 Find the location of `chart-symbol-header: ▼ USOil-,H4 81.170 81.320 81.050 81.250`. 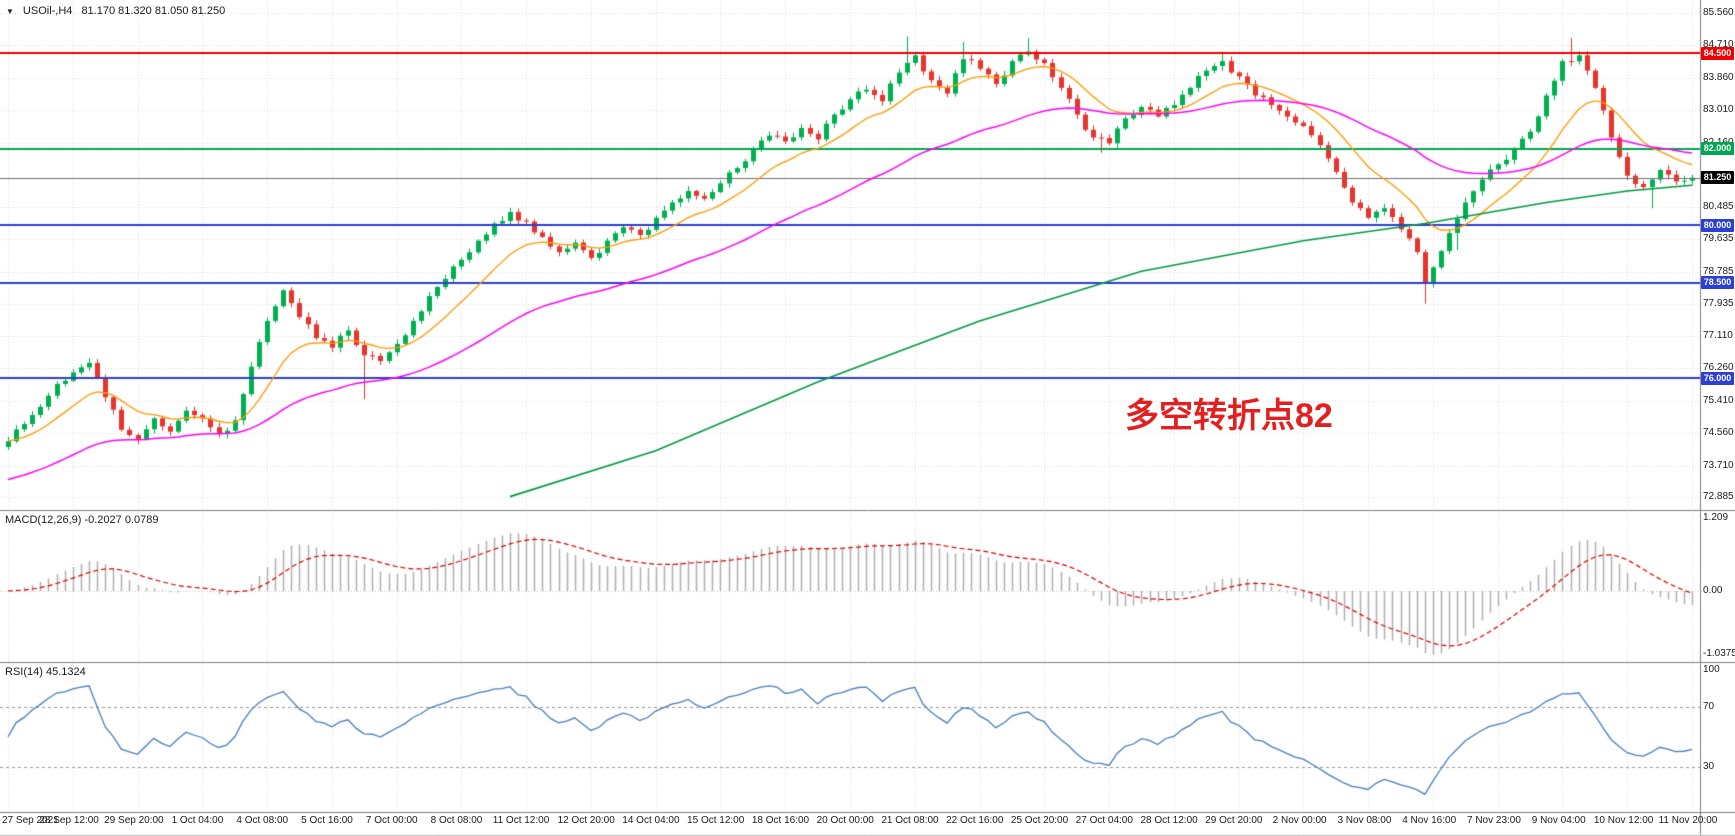

chart-symbol-header: ▼ USOil-,H4 81.170 81.320 81.050 81.250 is located at coordinates (115, 11).